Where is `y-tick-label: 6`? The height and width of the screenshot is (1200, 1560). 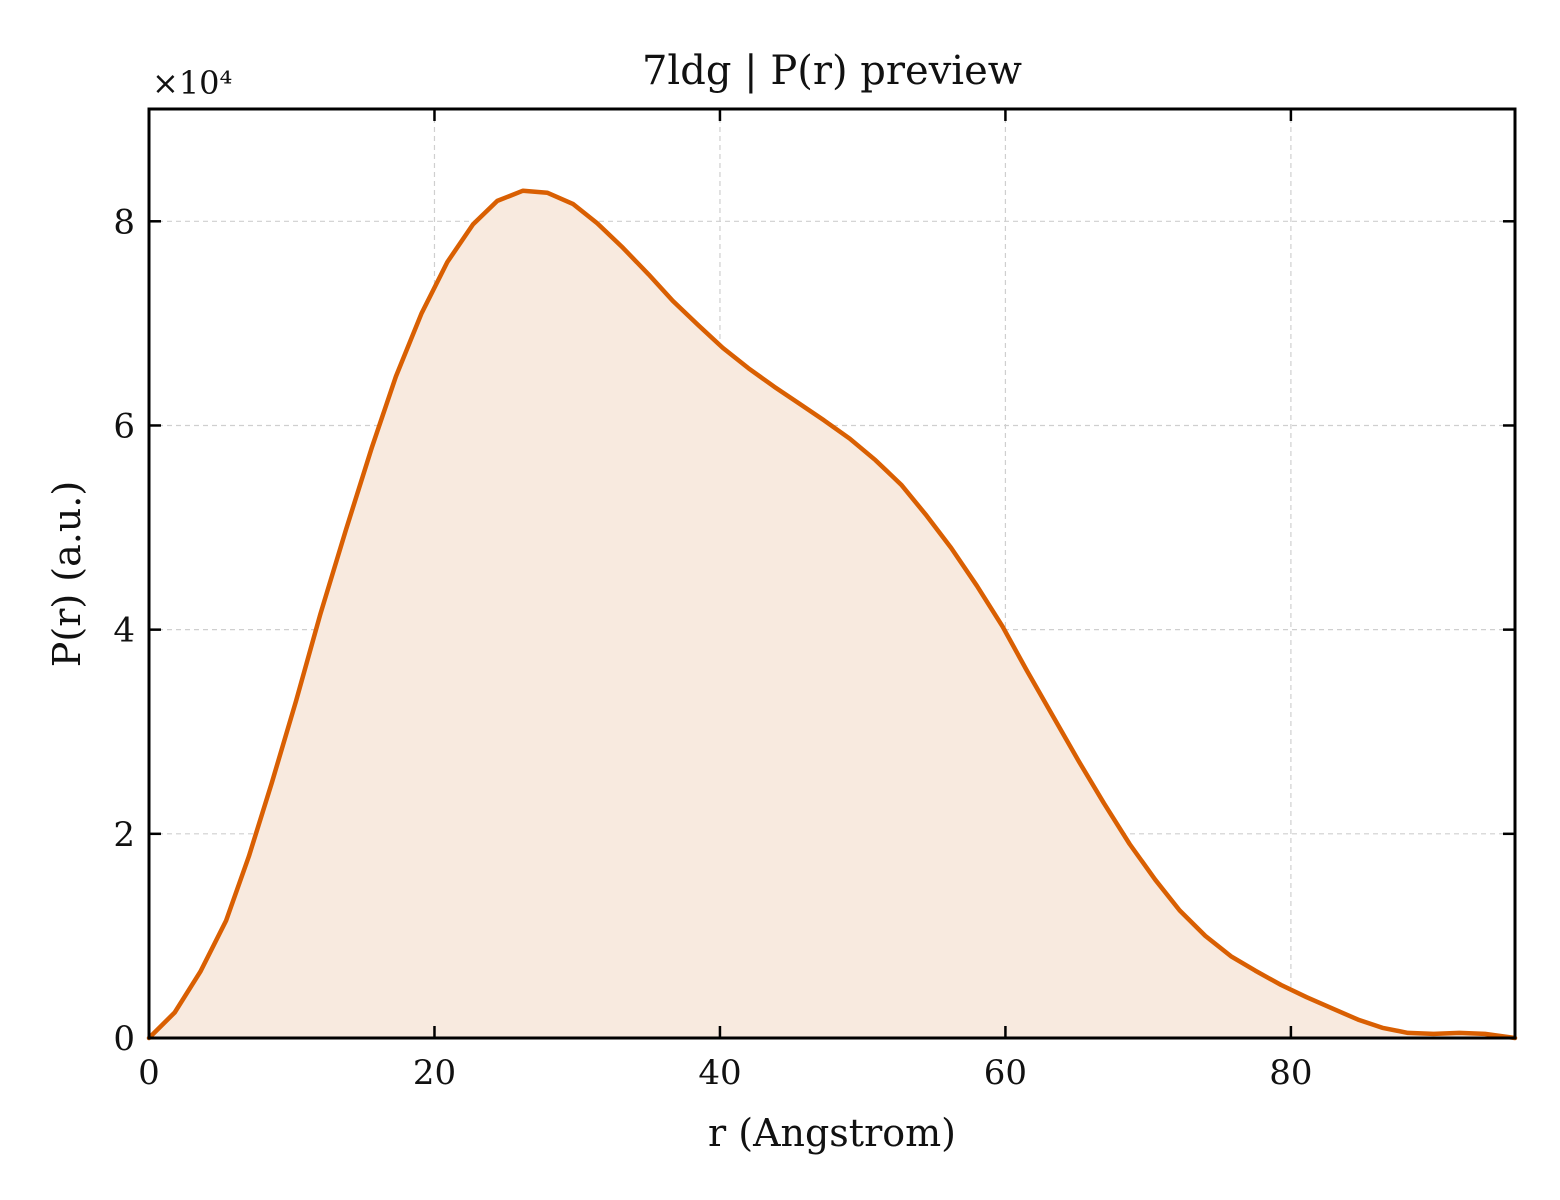 y-tick-label: 6 is located at coordinates (124, 426).